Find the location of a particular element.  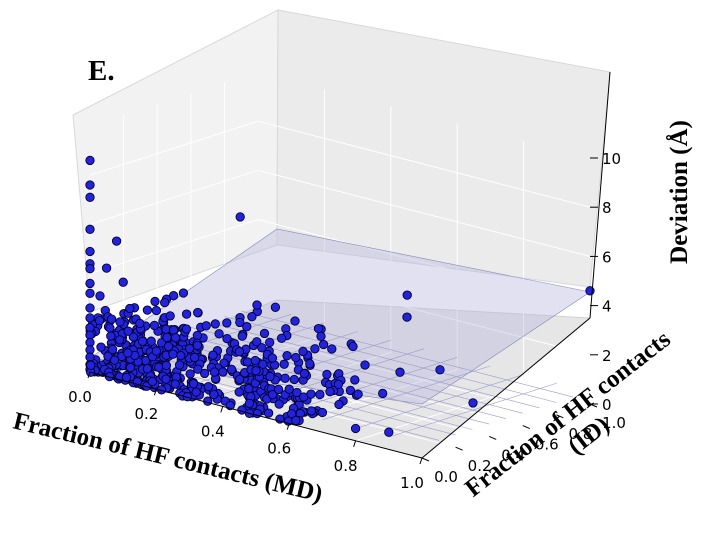

z-tick-label: 6 is located at coordinates (607, 257).